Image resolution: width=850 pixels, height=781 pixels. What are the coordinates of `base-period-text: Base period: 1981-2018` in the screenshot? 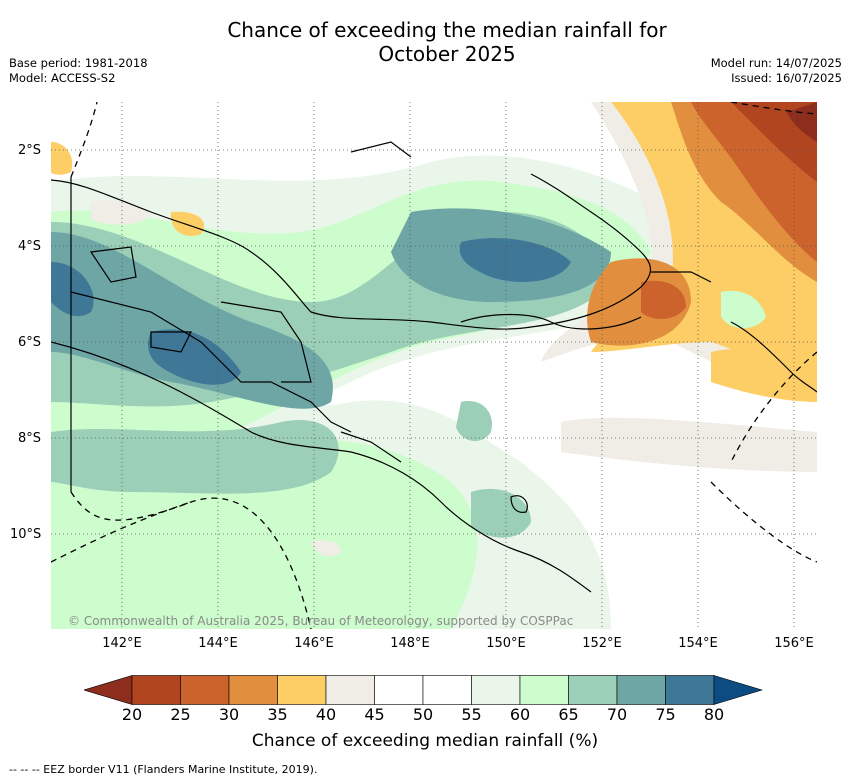 It's located at (78, 63).